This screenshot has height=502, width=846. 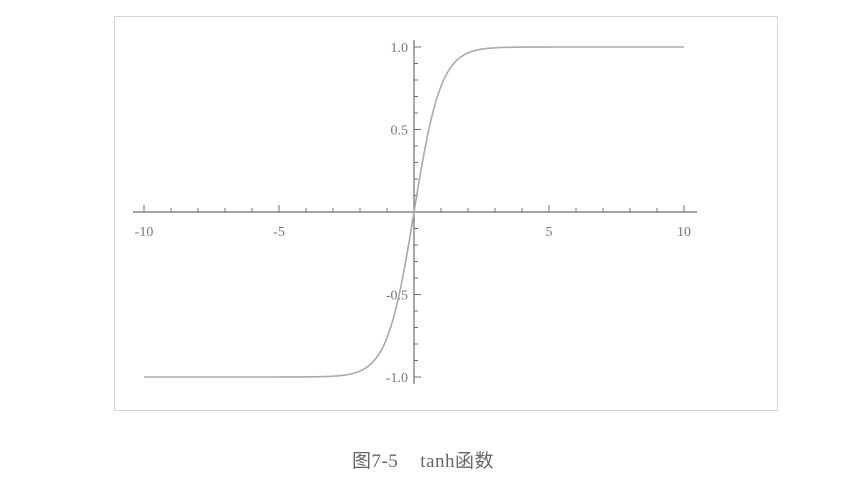 I want to click on y-tick-label: -1.0, so click(x=397, y=378).